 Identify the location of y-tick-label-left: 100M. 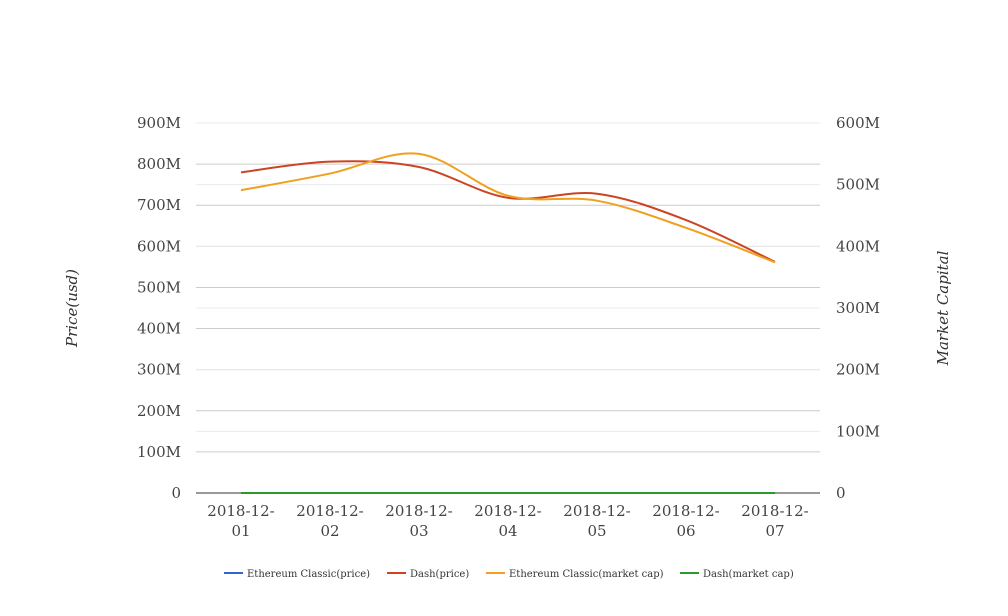
(159, 452).